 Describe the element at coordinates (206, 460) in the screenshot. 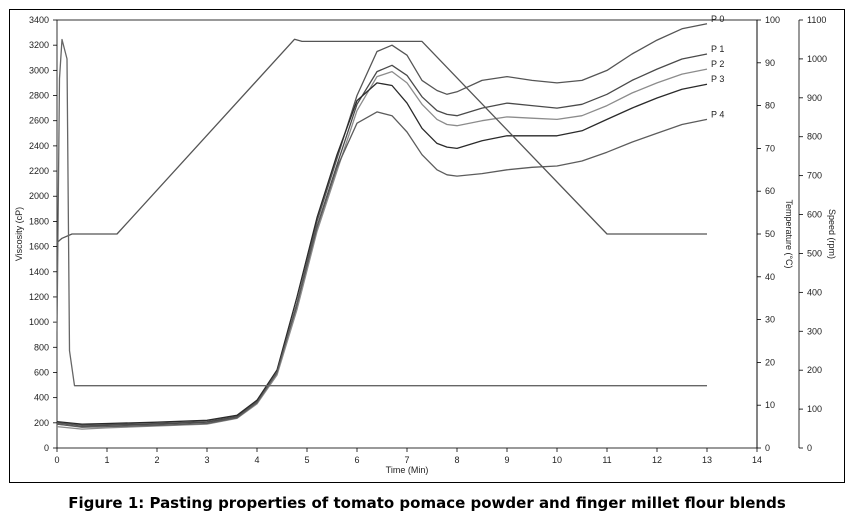

I see `x-tick-label: 3` at that location.